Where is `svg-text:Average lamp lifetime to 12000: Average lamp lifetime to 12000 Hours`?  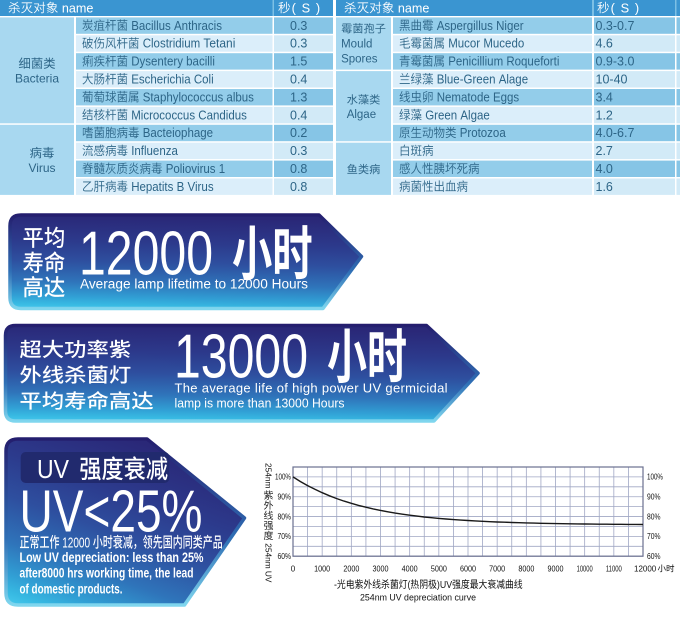 svg-text:Average lamp lifetime to 12000: Average lamp lifetime to 12000 Hours is located at coordinates (194, 284).